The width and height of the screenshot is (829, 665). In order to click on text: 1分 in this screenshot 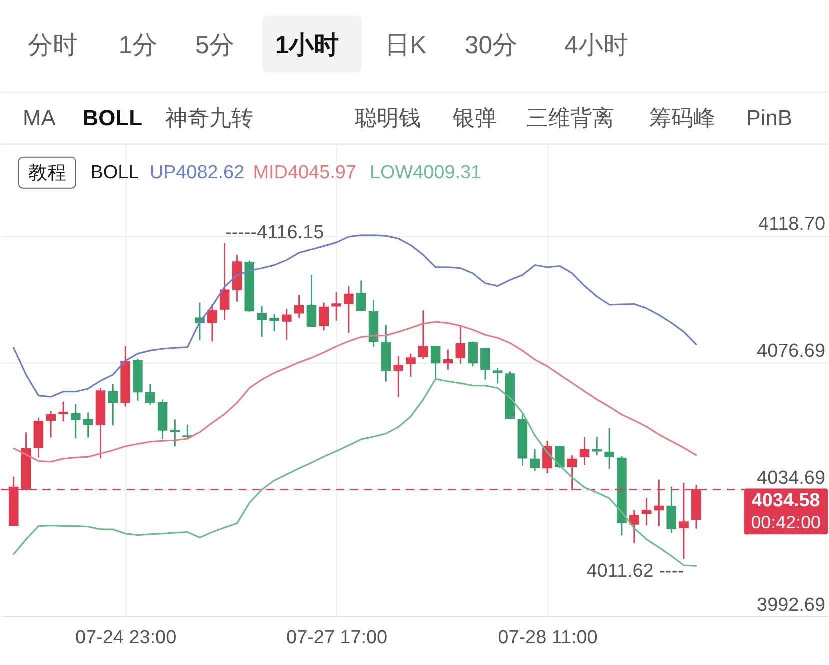, I will do `click(138, 46)`.